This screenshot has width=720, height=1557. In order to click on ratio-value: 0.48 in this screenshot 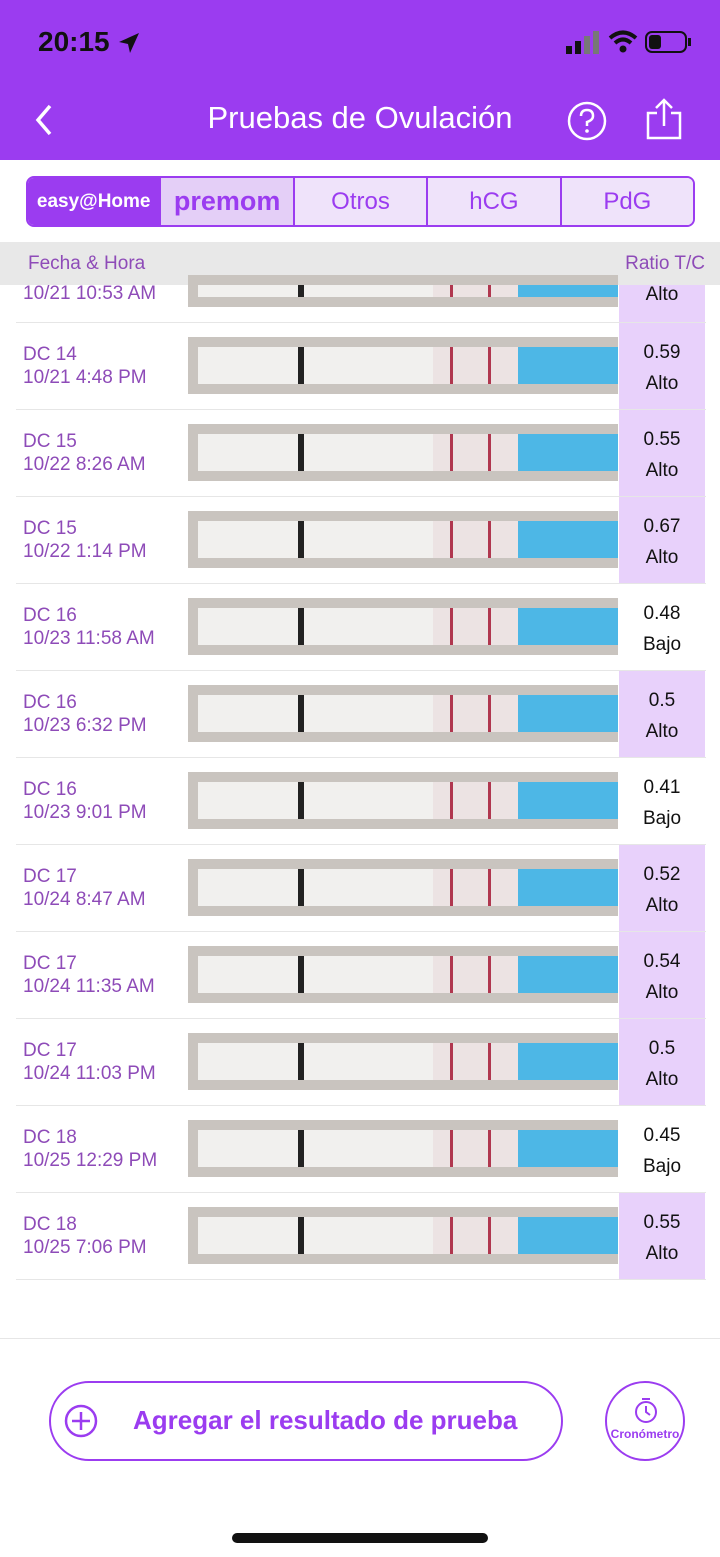, I will do `click(662, 613)`.